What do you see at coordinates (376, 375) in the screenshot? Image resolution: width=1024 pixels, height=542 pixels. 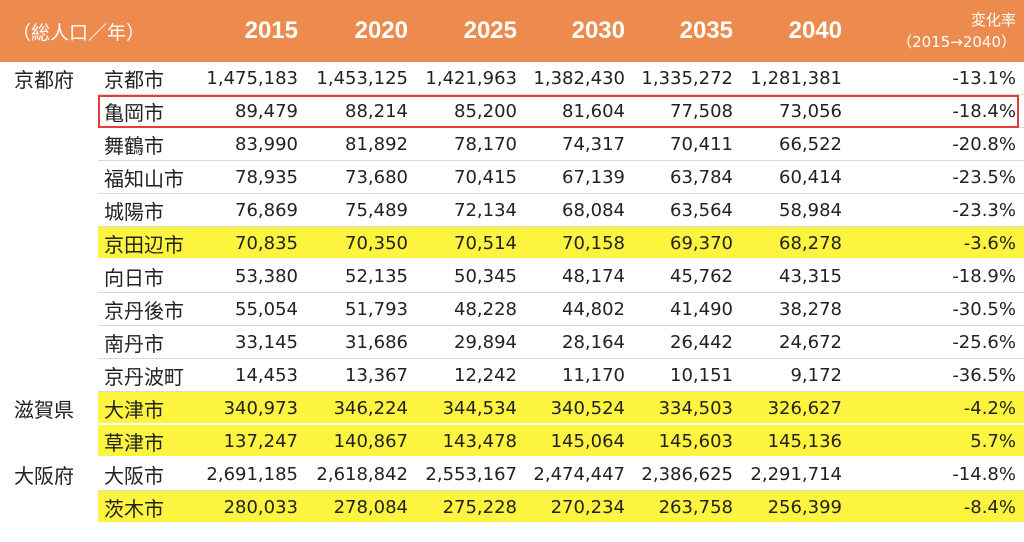 I see `population-cell-2020: 13,367` at bounding box center [376, 375].